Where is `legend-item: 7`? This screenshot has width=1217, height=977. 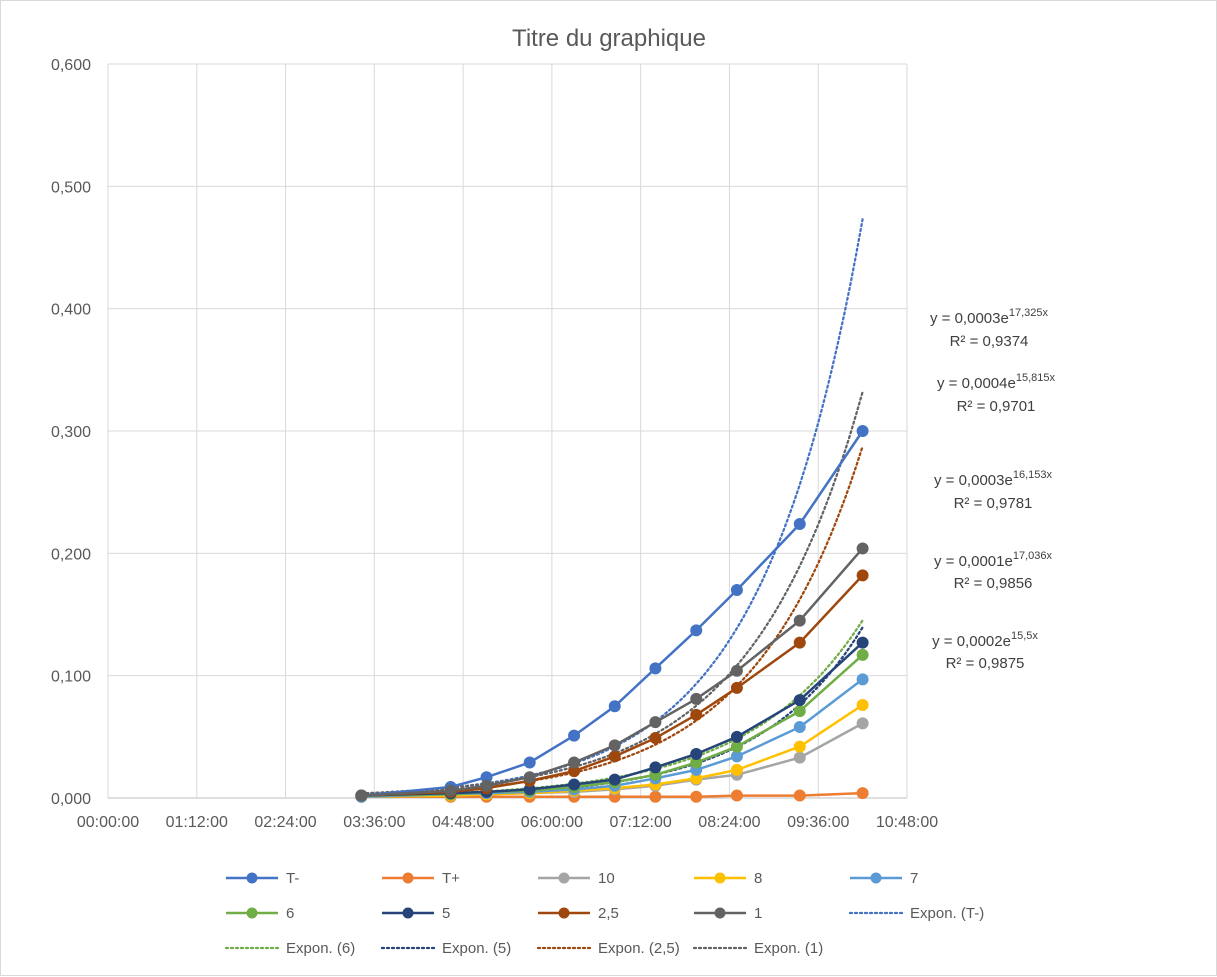
legend-item: 7 is located at coordinates (884, 878).